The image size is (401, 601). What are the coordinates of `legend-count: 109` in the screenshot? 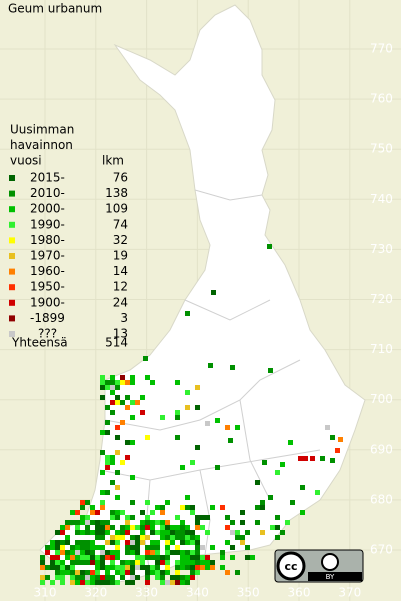 It's located at (116, 209).